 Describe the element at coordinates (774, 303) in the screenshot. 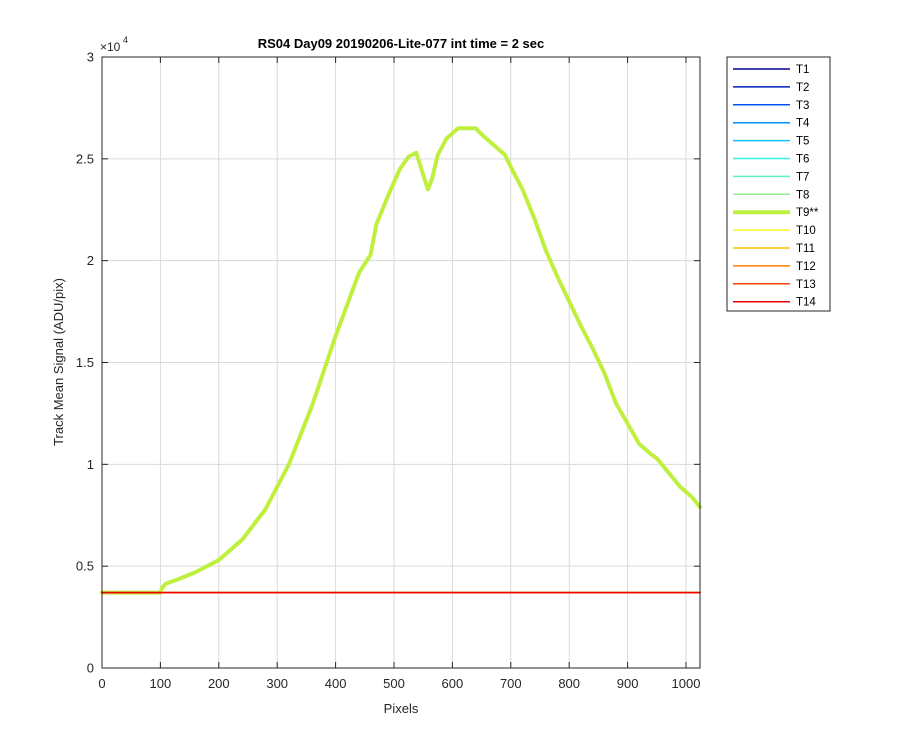

I see `legend-item: T14` at that location.